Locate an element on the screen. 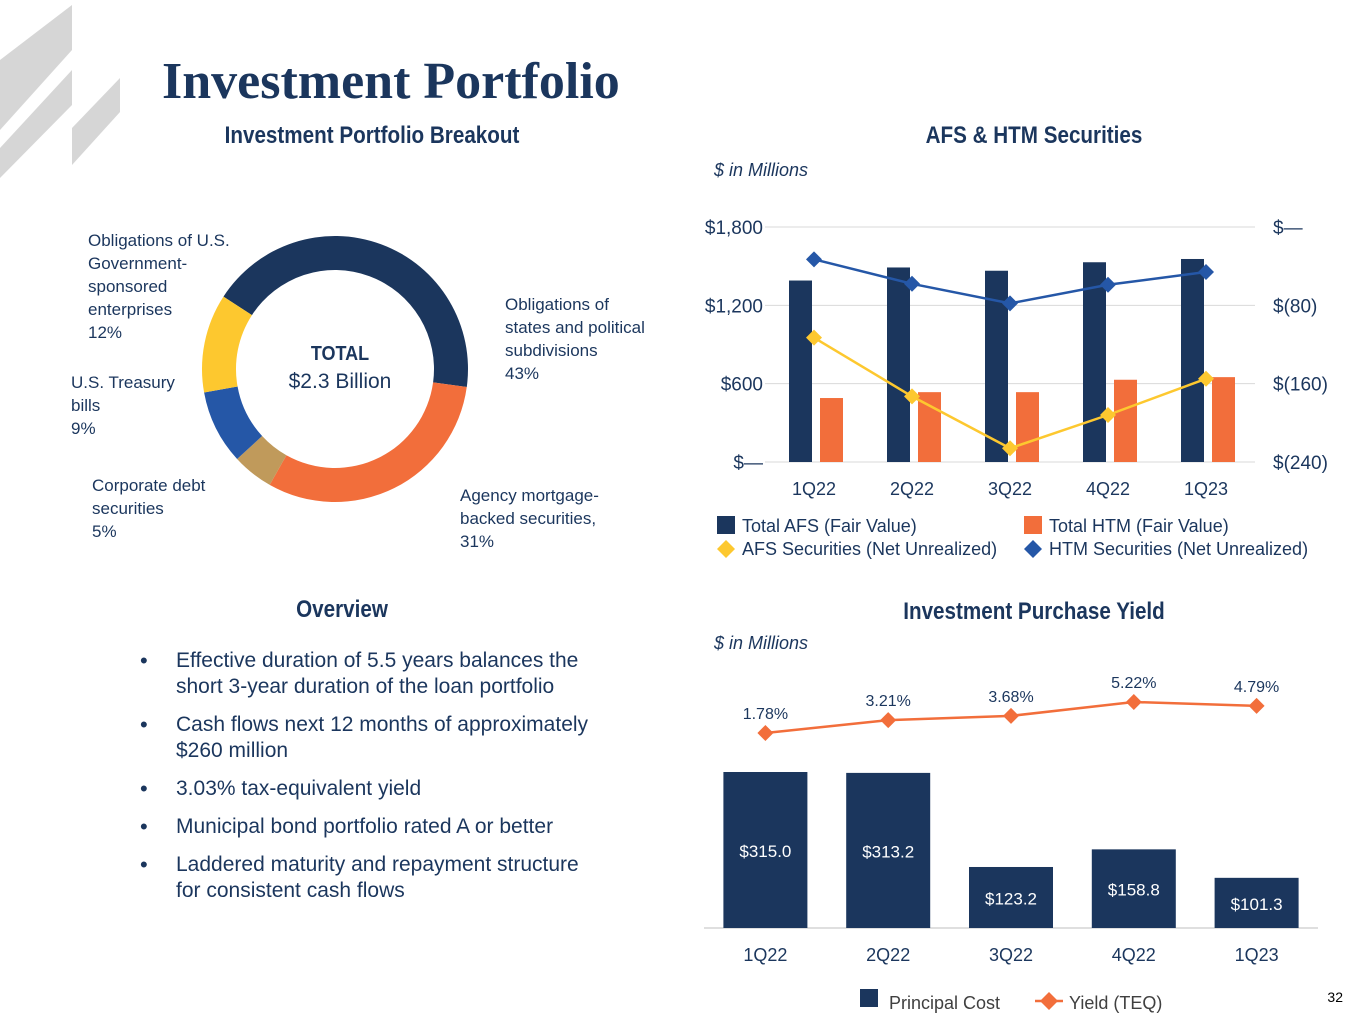 Image resolution: width=1365 pixels, height=1024 pixels. donut-center-value: $2.3 Billion is located at coordinates (340, 381).